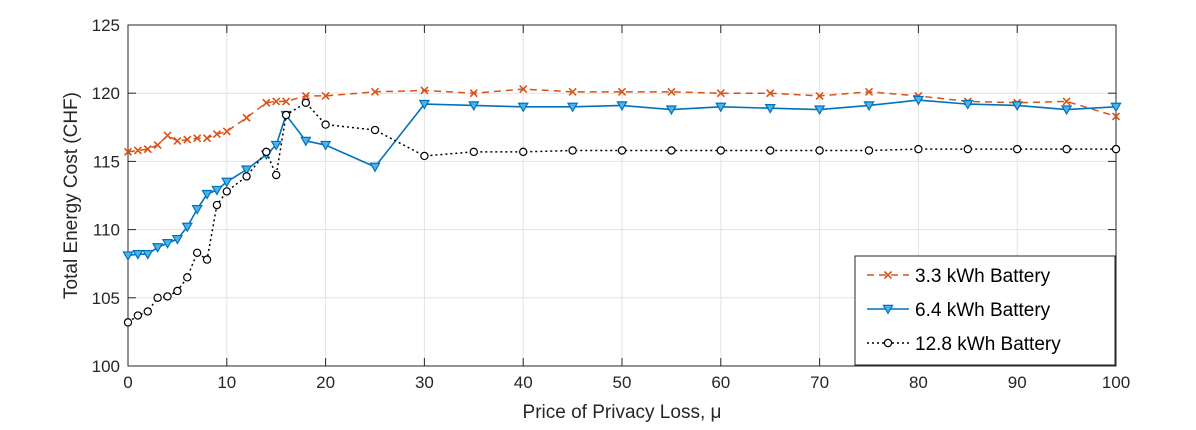 This screenshot has height=430, width=1196. What do you see at coordinates (983, 276) in the screenshot?
I see `legend-label: 3.3 kWh Battery` at bounding box center [983, 276].